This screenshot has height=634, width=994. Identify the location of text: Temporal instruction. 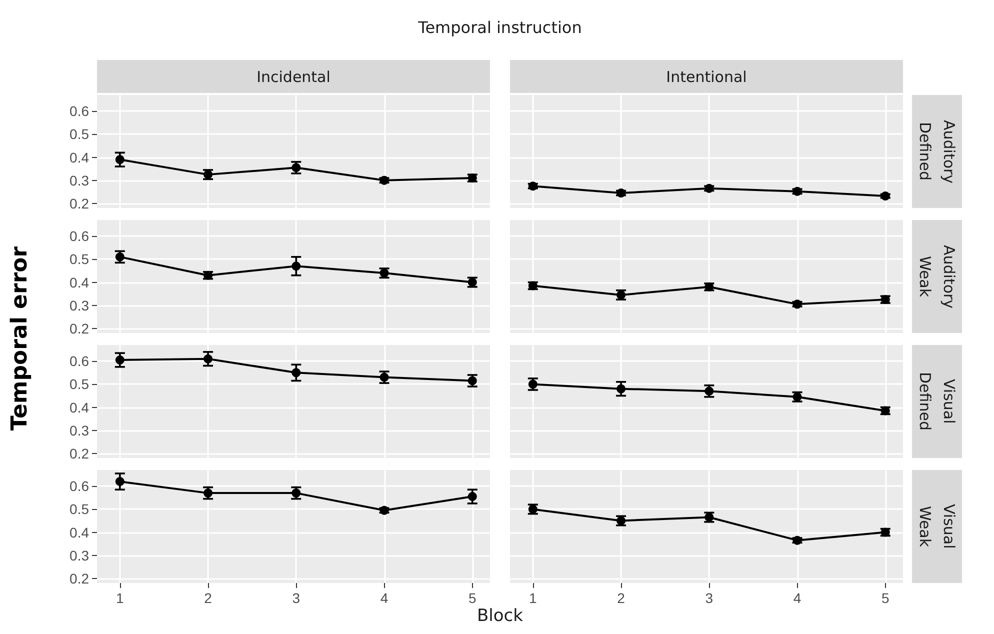
(500, 27).